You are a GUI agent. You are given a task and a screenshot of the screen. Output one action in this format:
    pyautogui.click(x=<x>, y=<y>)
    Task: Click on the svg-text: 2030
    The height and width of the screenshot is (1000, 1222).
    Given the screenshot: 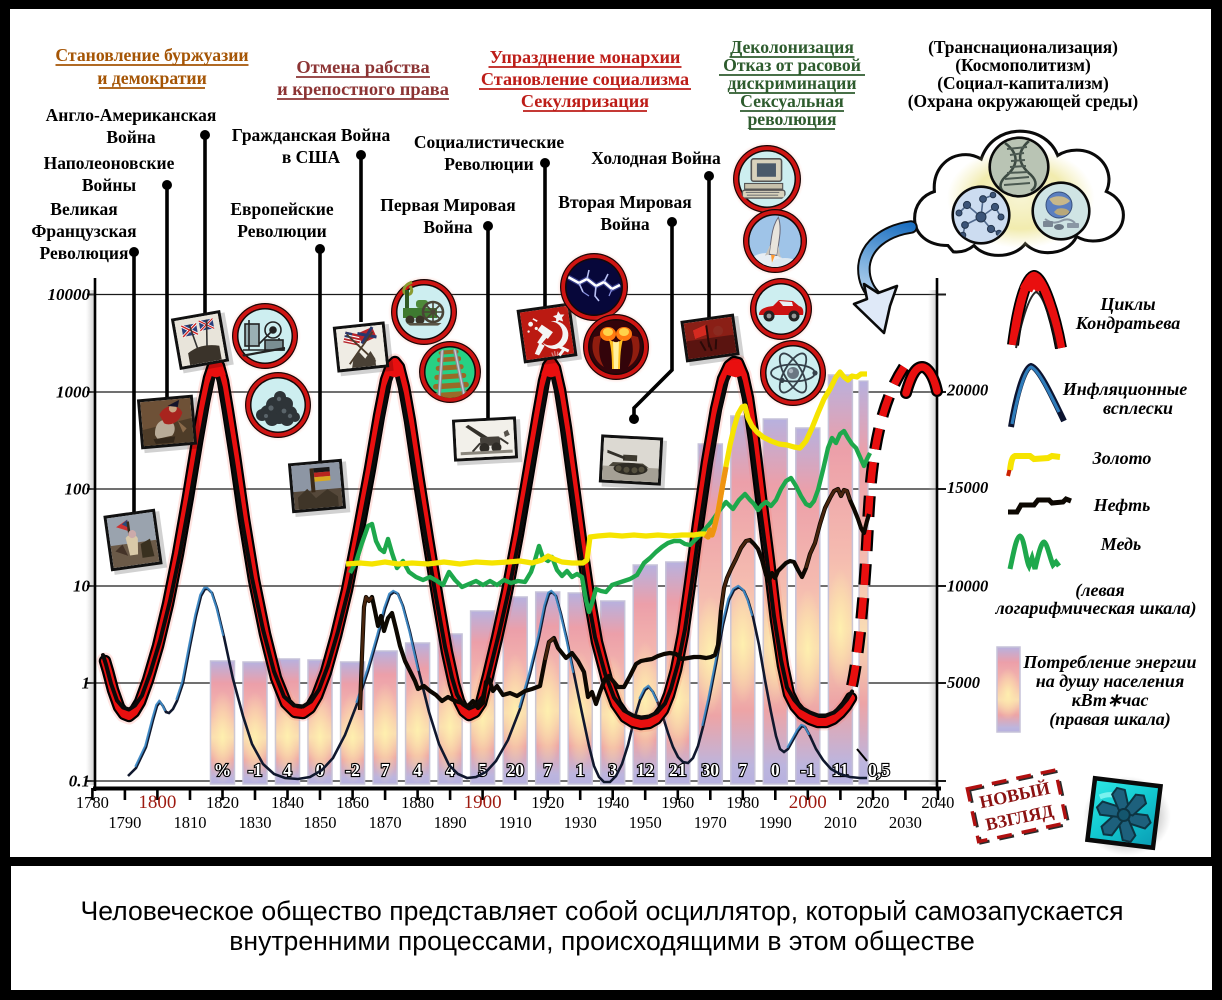 What is the action you would take?
    pyautogui.click(x=905, y=822)
    